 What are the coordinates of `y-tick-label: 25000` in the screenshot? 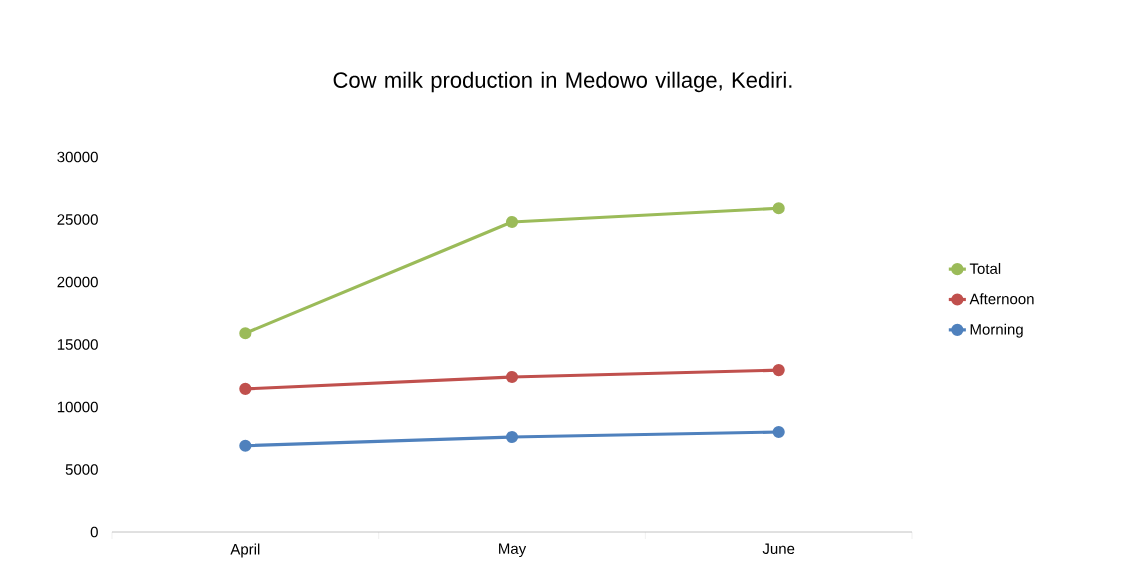 It's located at (77, 219).